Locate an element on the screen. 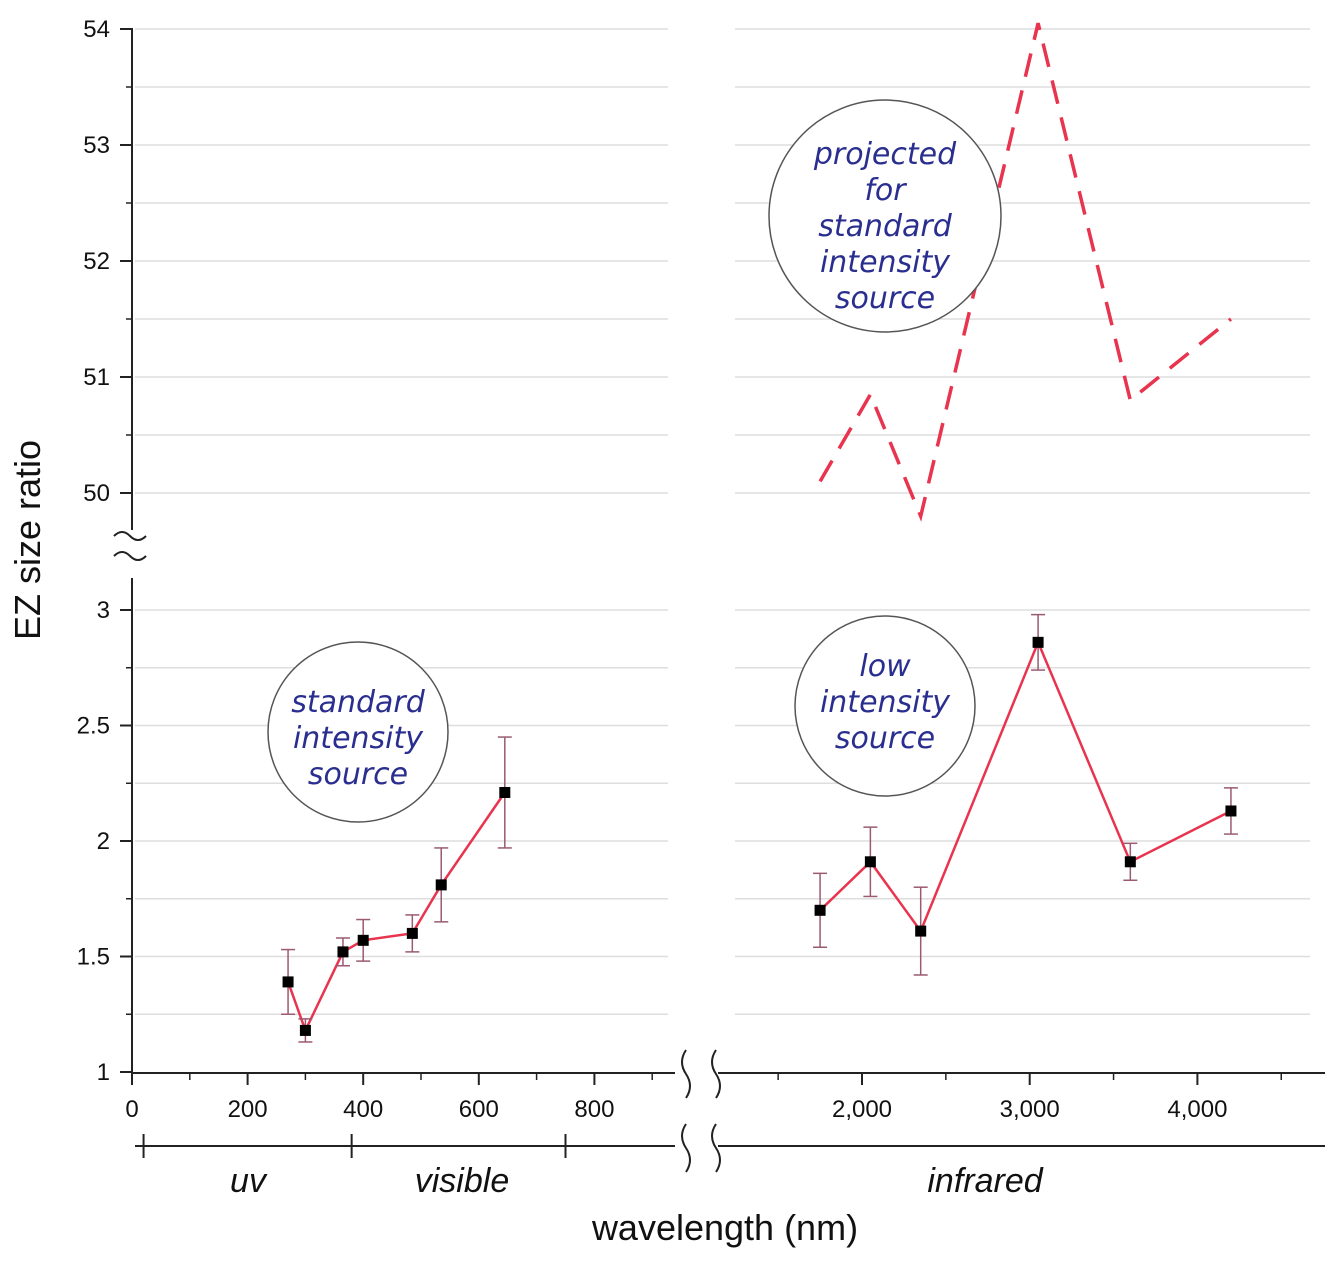 The height and width of the screenshot is (1270, 1334). region-bar-break-icon is located at coordinates (701, 1148).